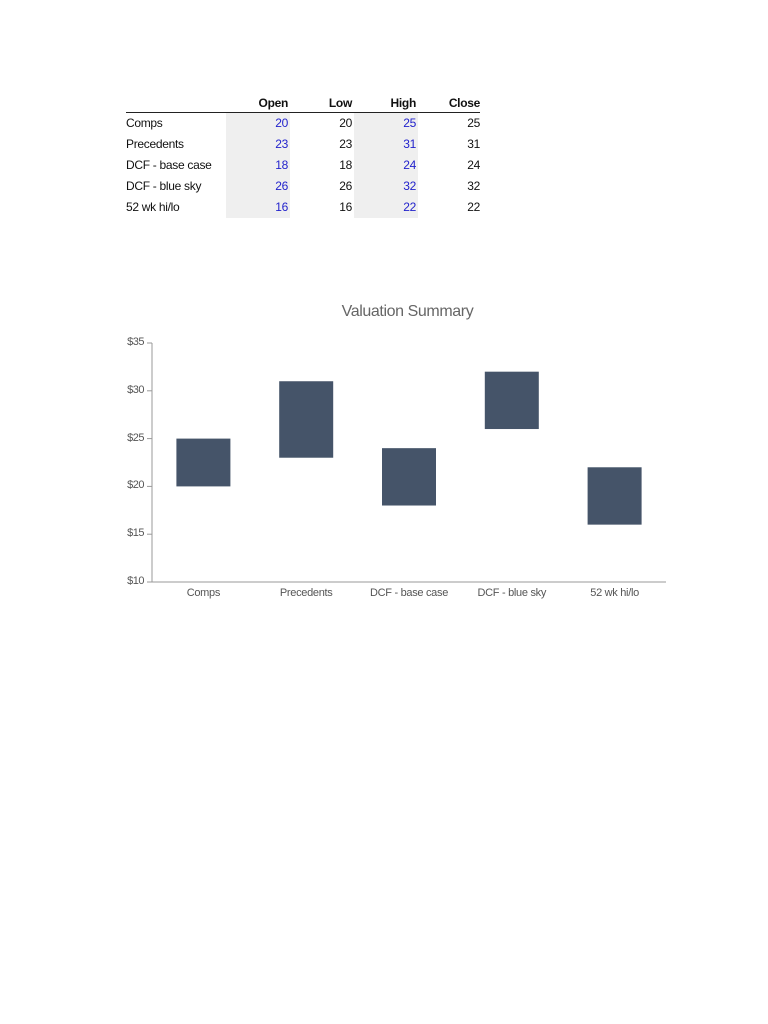 Image resolution: width=768 pixels, height=1024 pixels. Describe the element at coordinates (473, 165) in the screenshot. I see `cell-close: 24` at that location.